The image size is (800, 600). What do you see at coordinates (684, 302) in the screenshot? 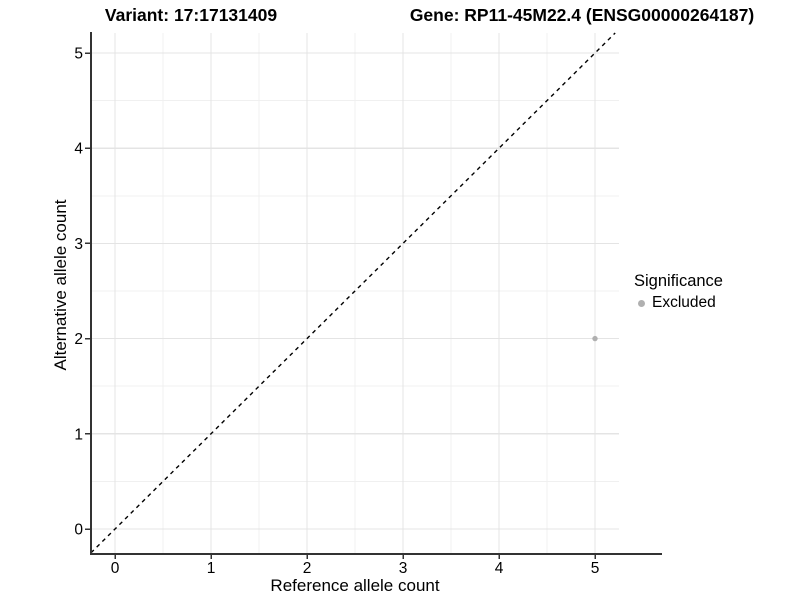
I see `legend-entry-label: Excluded` at bounding box center [684, 302].